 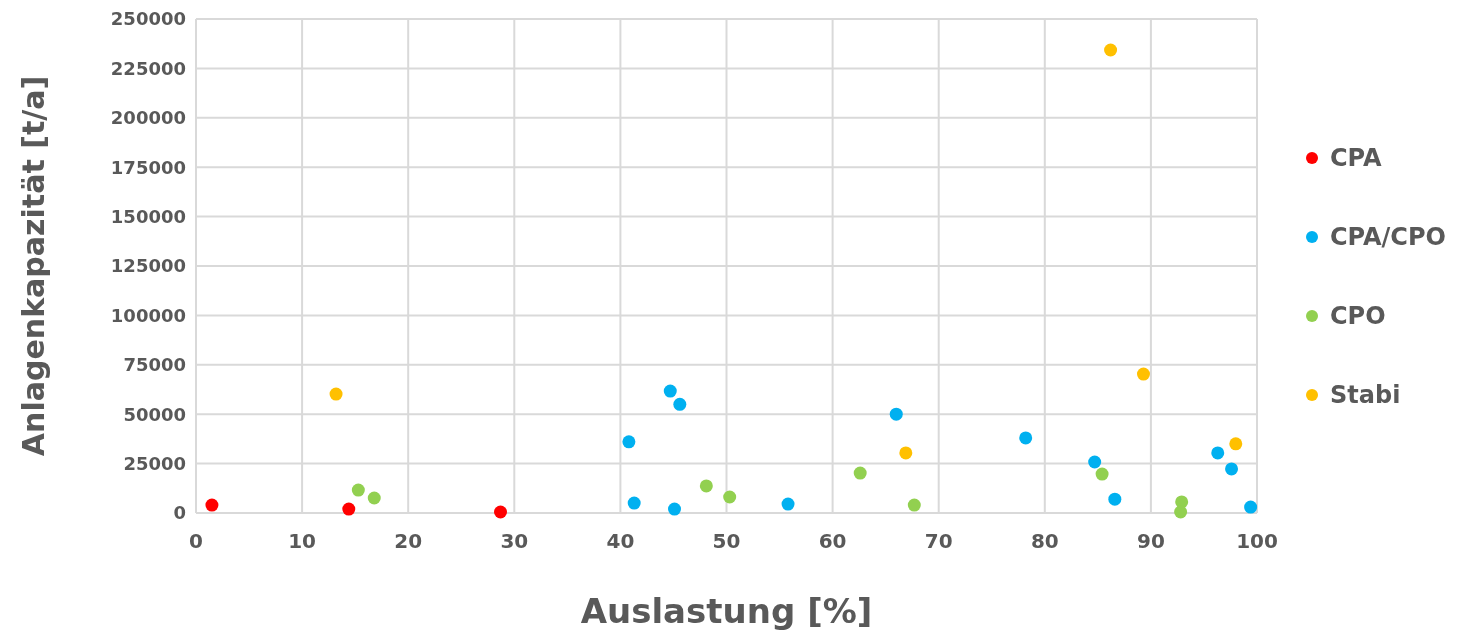 I want to click on y-tick-label: 125000, so click(x=148, y=266).